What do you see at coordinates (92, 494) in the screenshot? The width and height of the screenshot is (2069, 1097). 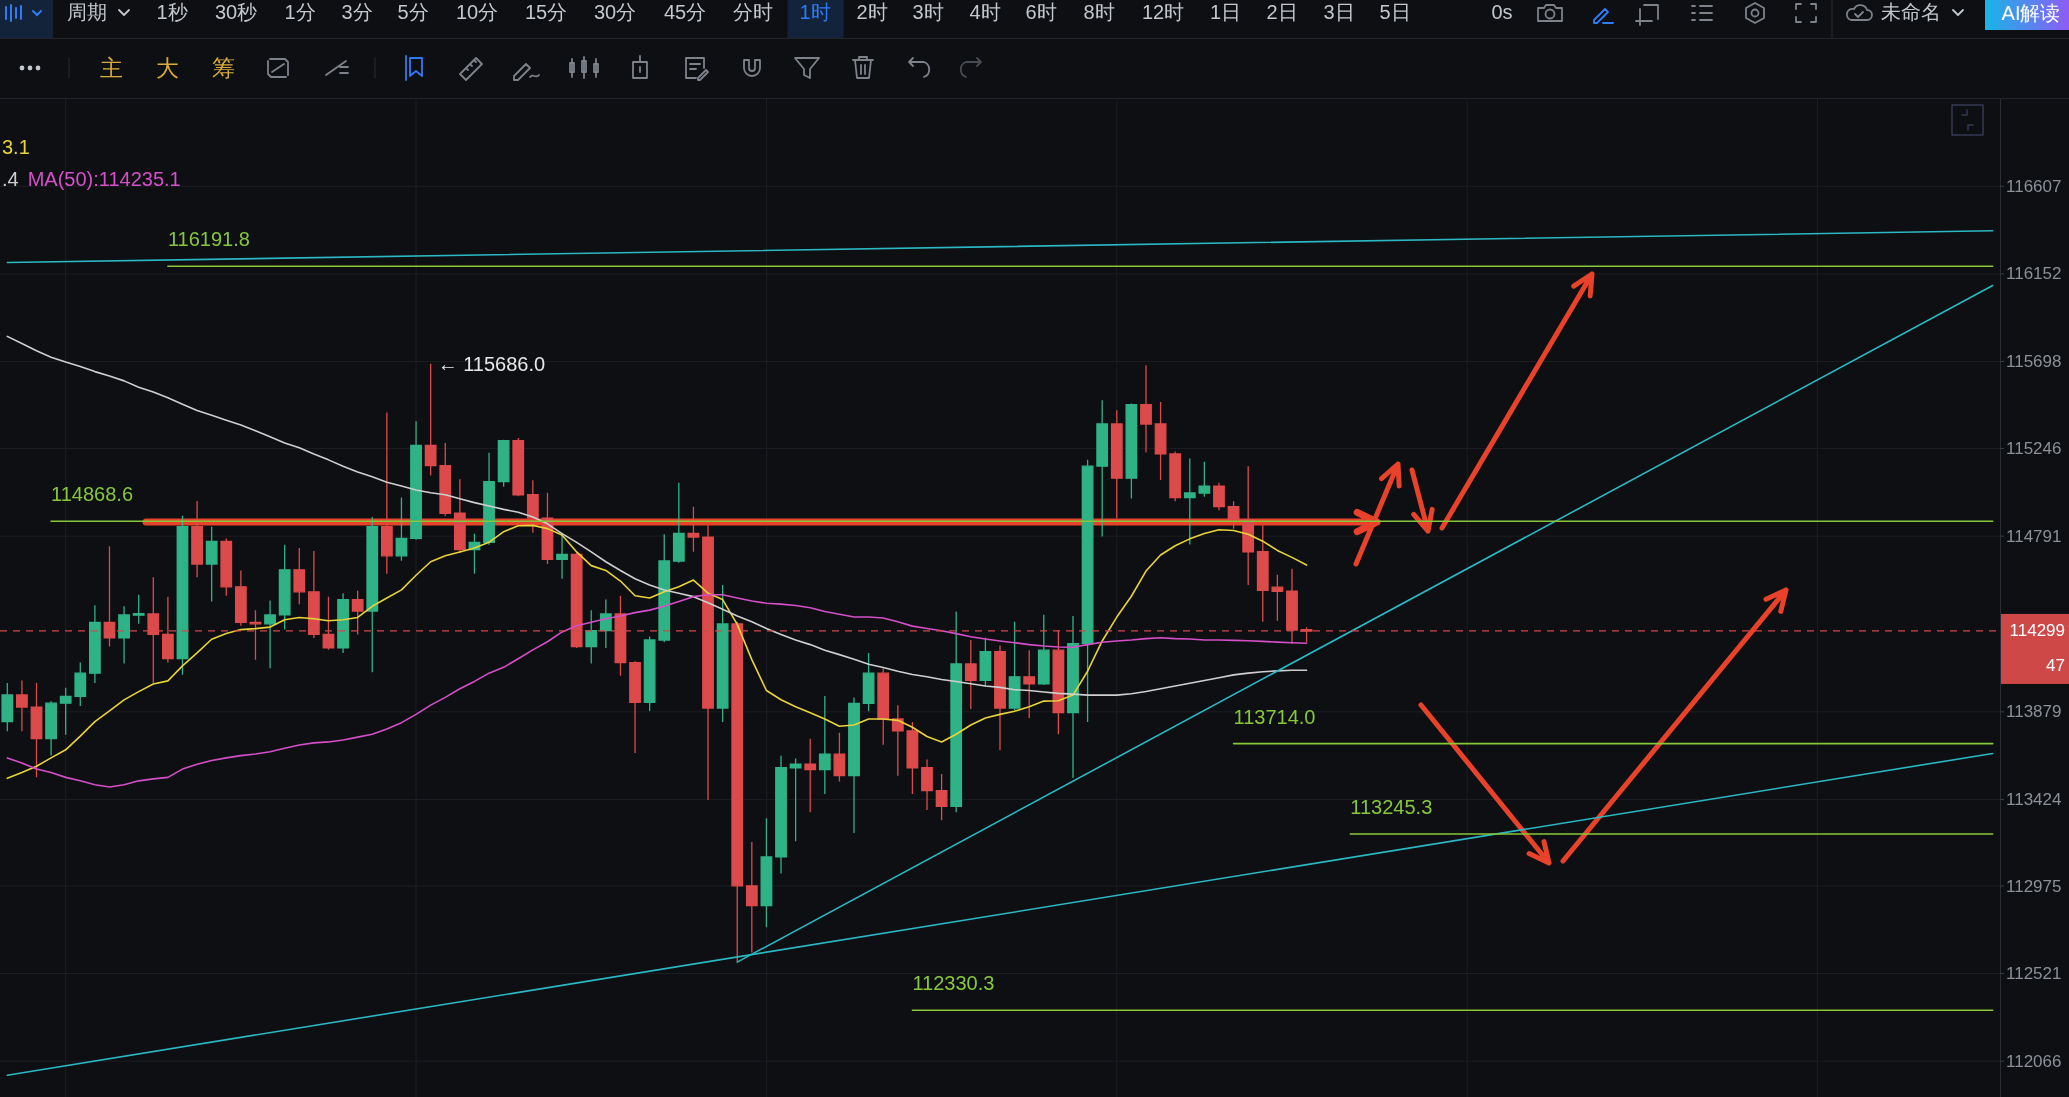 I see `data-label: 114868.6` at bounding box center [92, 494].